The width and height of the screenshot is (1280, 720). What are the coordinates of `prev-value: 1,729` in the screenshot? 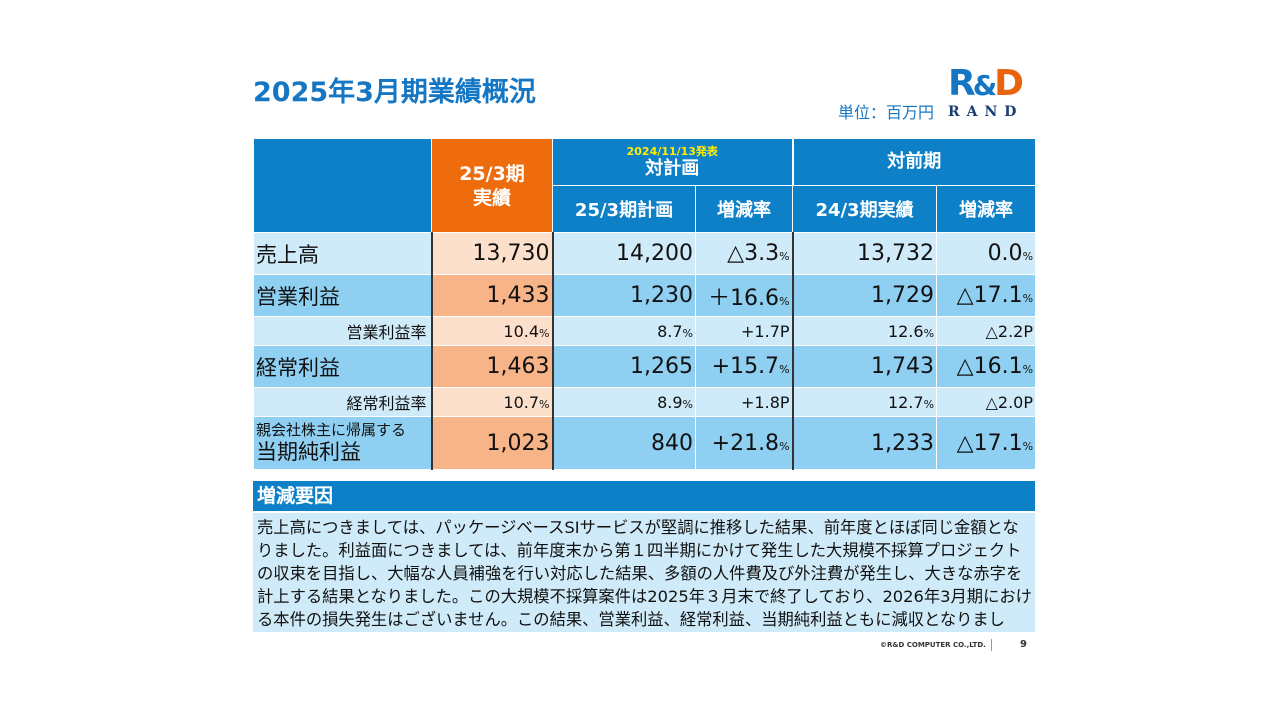 It's located at (864, 295).